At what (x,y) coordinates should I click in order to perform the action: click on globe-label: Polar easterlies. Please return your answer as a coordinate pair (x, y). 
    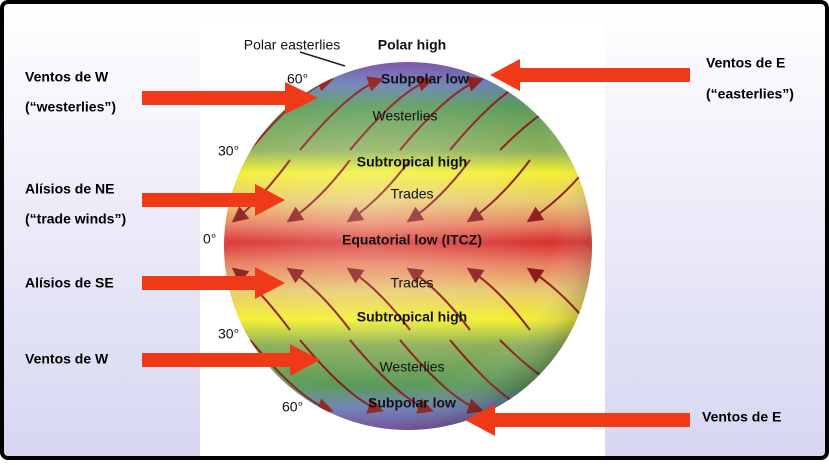
    Looking at the image, I should click on (292, 45).